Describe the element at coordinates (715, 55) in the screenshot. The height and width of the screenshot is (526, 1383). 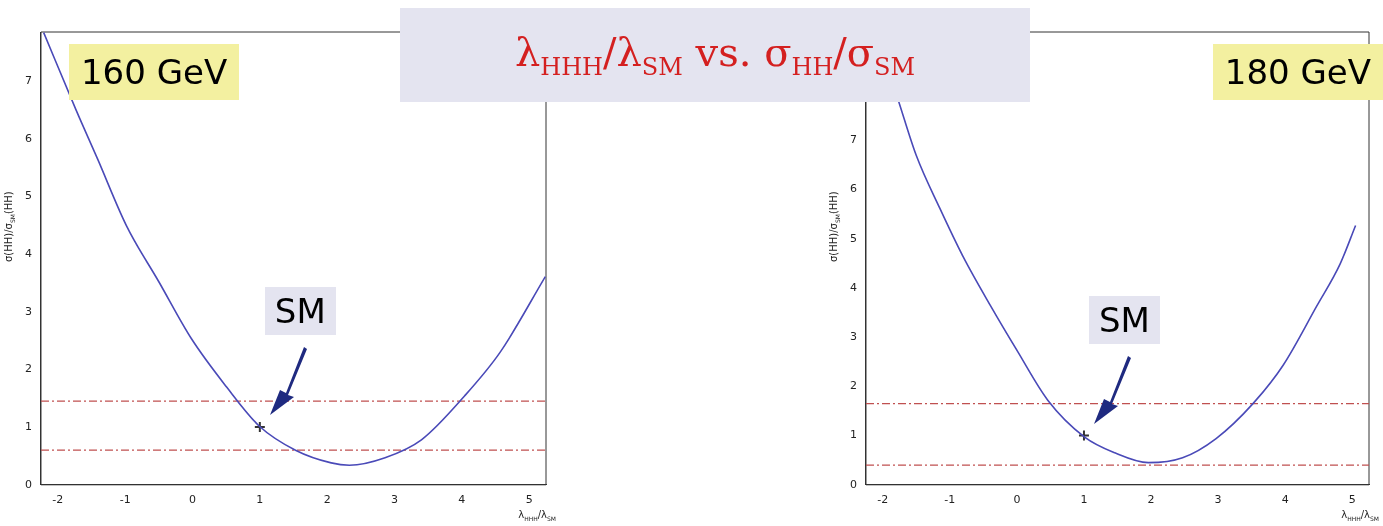
I see `title-box: λ$_{HHH}$/λ$_{SM}$ vs. σ$_{HH}$/σ$_{SM}$` at that location.